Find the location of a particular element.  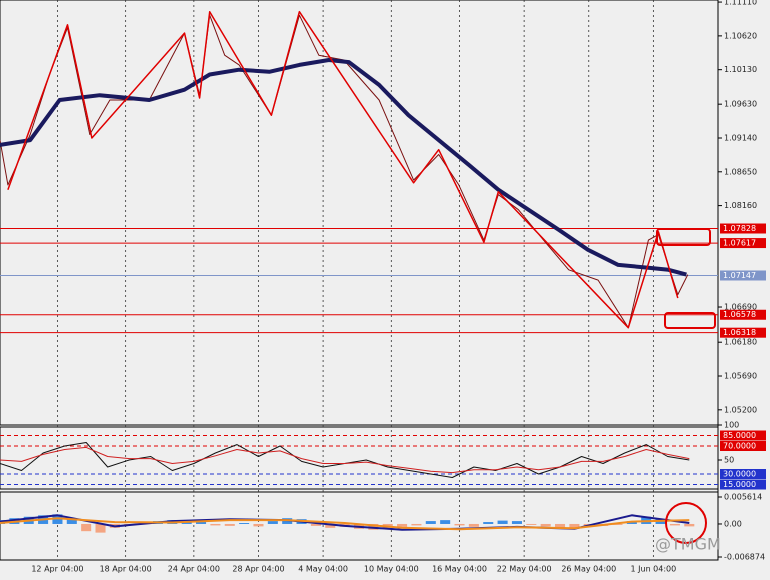

y-tick-label: 1.05690 is located at coordinates (740, 376).